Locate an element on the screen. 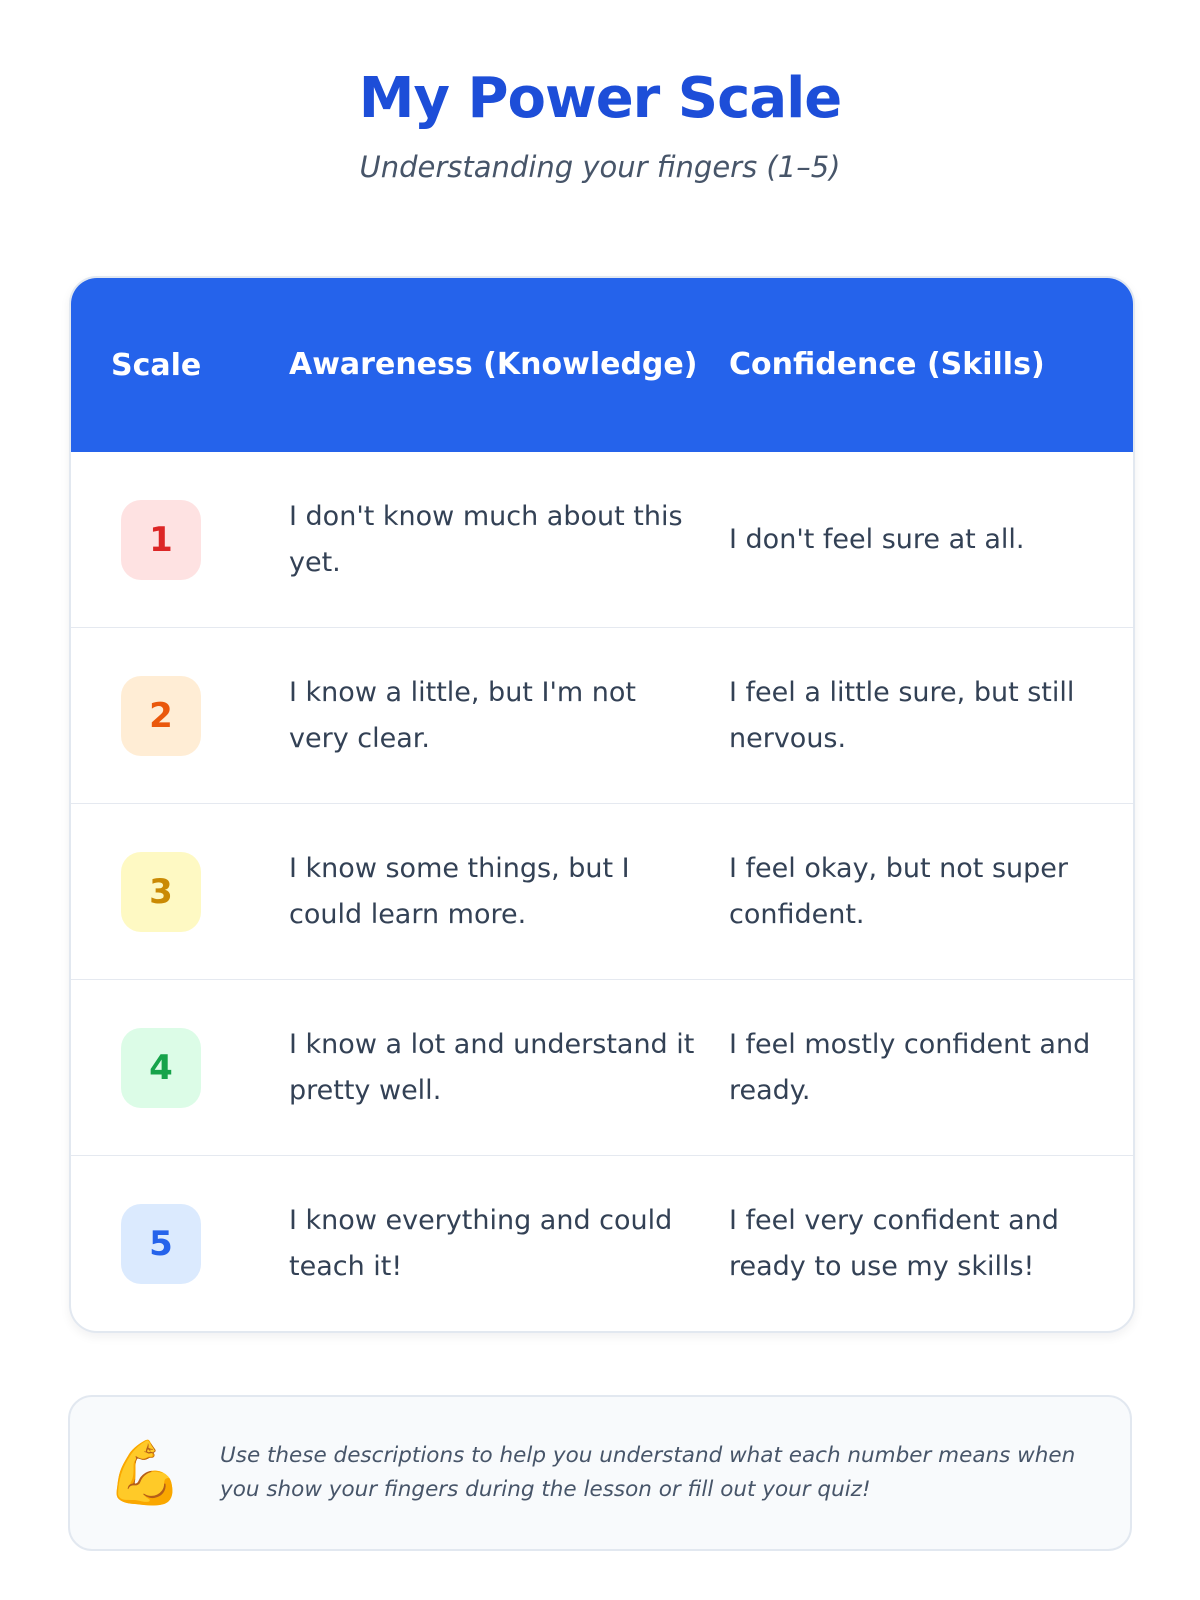  scale-badge: 4 is located at coordinates (161, 1067).